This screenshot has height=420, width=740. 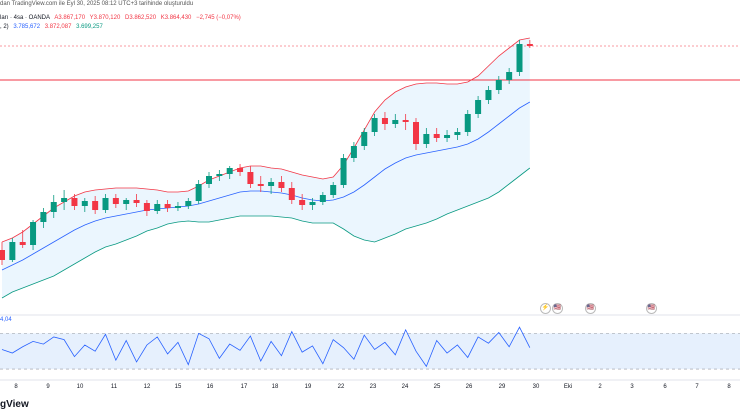 What do you see at coordinates (437, 387) in the screenshot?
I see `time-axis-tick-label: 25` at bounding box center [437, 387].